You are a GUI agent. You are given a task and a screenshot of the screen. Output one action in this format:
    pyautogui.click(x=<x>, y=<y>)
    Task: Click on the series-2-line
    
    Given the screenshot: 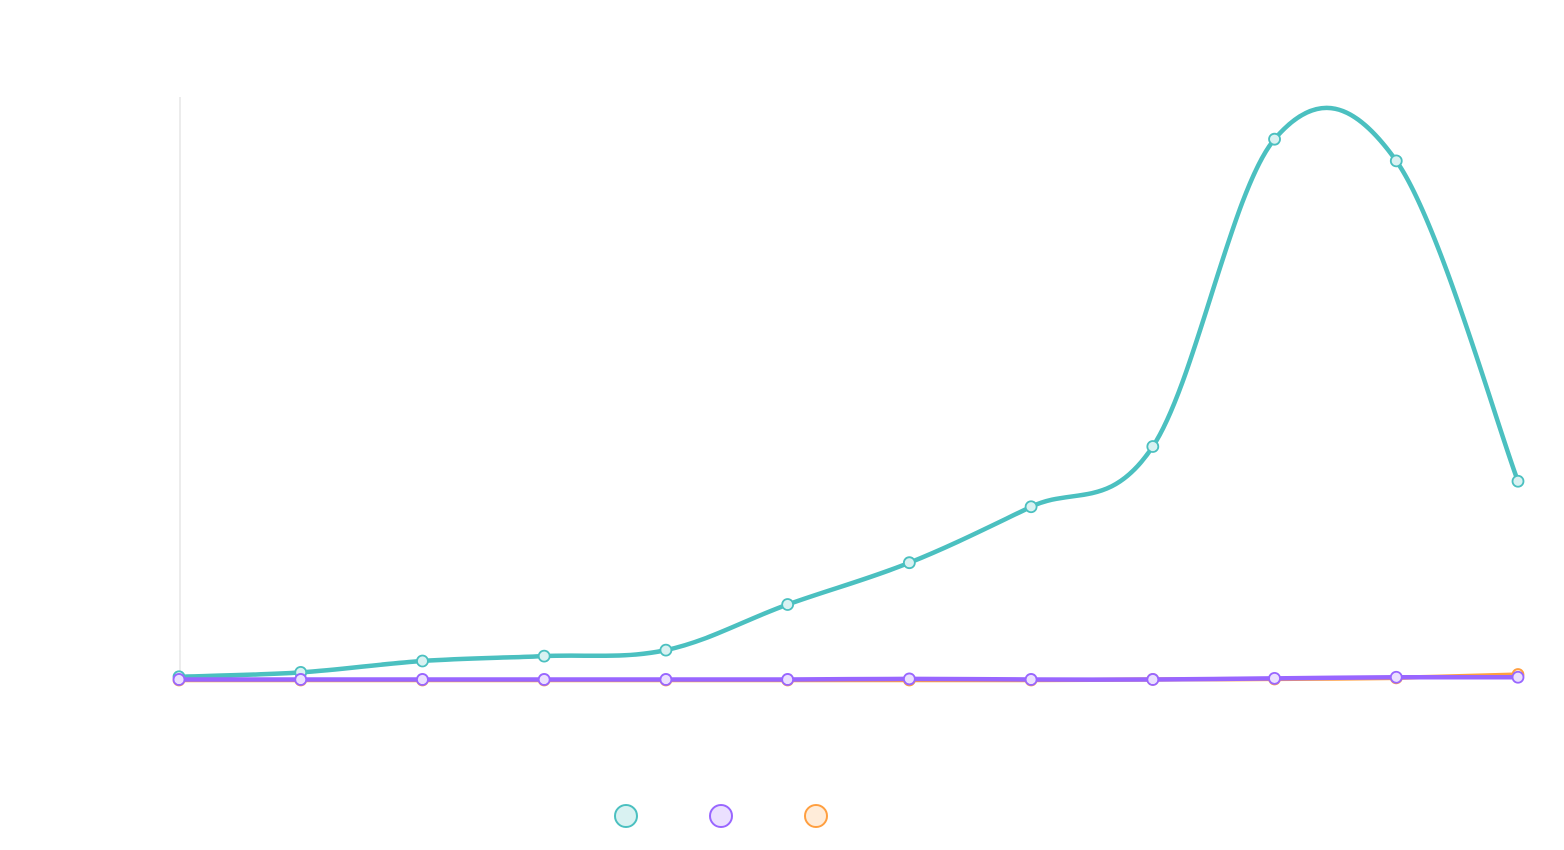 What is the action you would take?
    pyautogui.click(x=848, y=678)
    